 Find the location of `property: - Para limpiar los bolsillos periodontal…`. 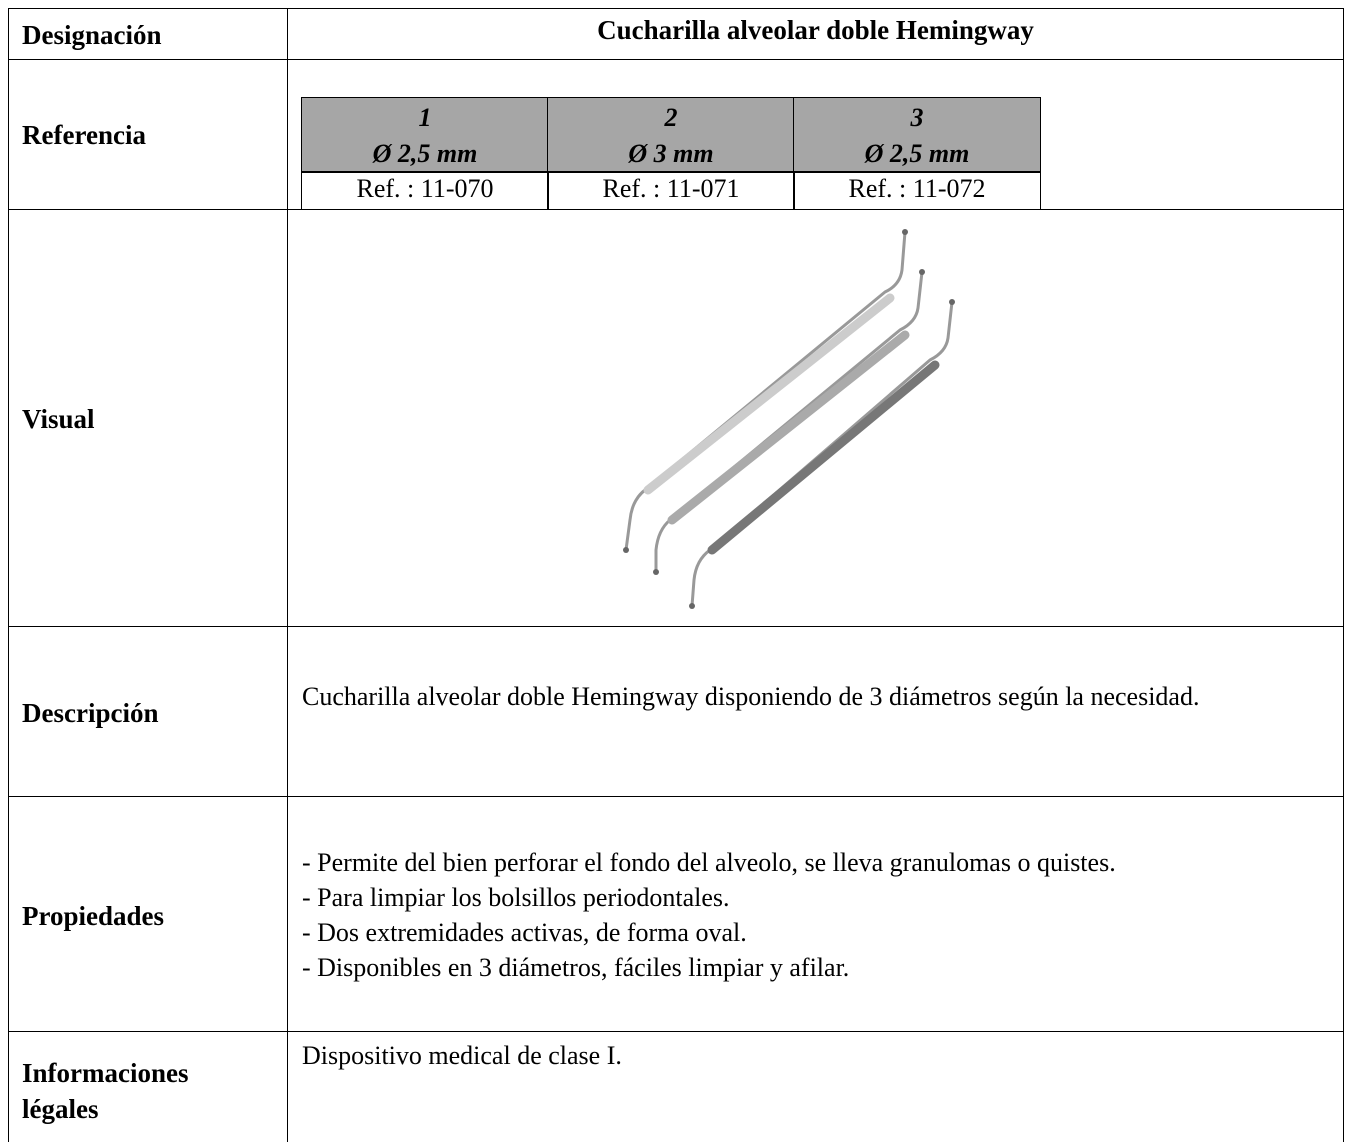

property: - Para limpiar los bolsillos periodontal… is located at coordinates (516, 897).